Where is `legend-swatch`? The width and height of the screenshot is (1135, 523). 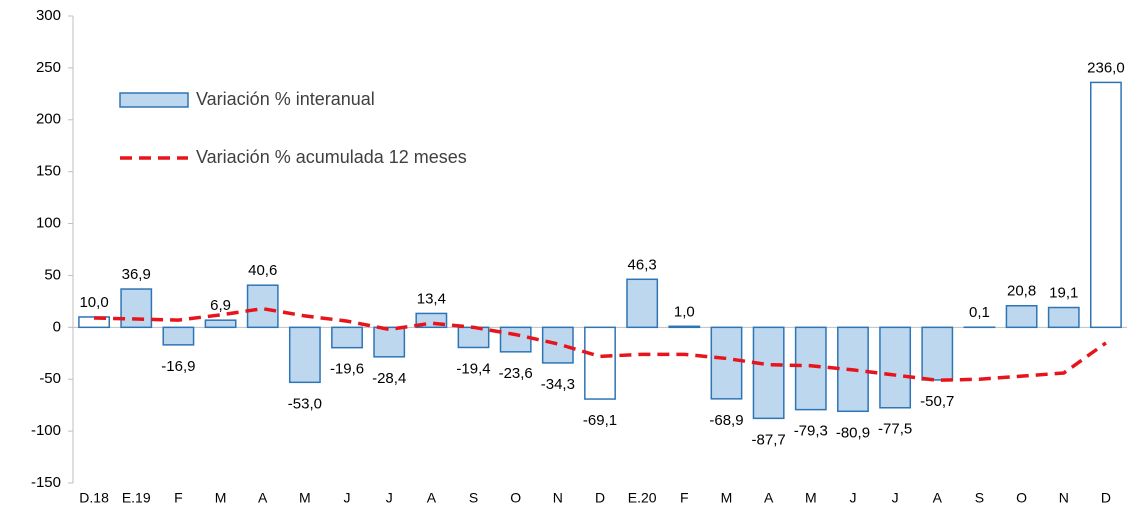
legend-swatch is located at coordinates (154, 100).